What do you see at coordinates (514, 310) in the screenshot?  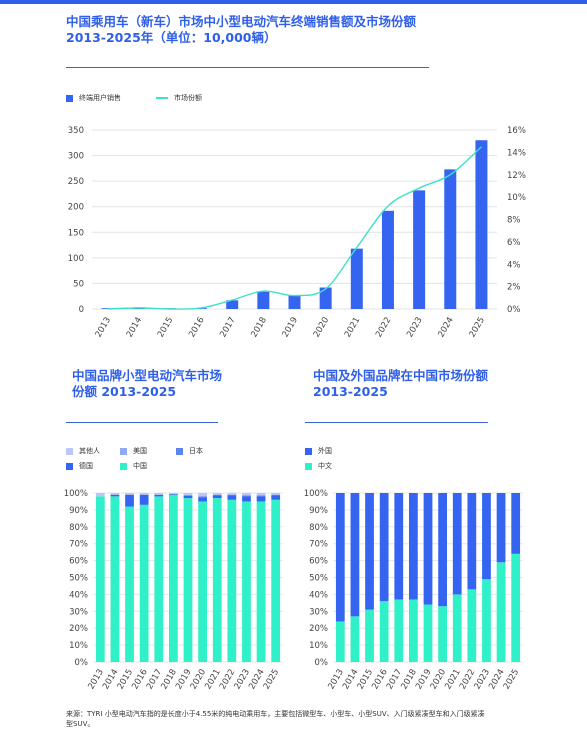 I see `y2-tick-label: 0%` at bounding box center [514, 310].